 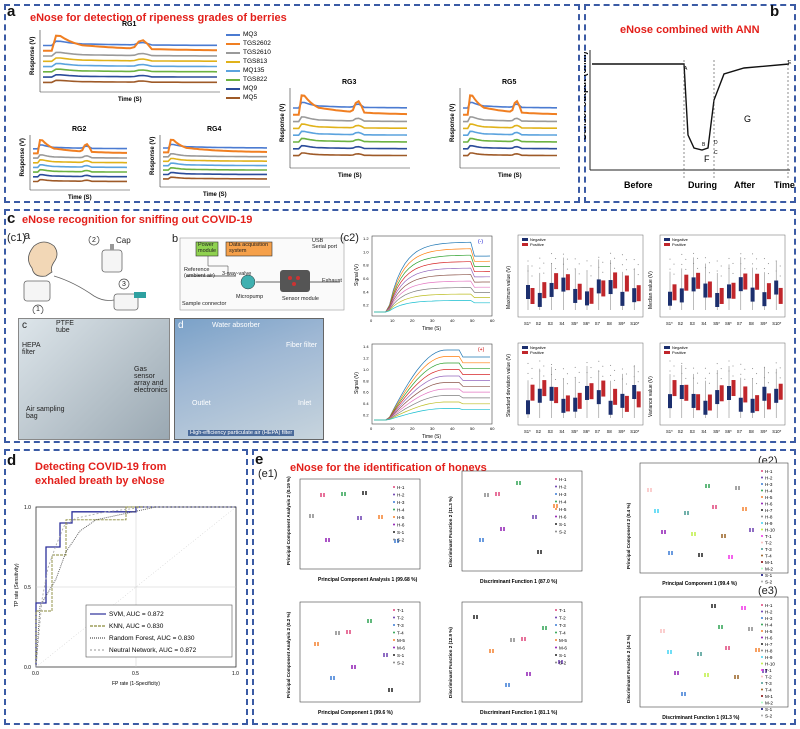 I want to click on diagonal, so click(x=136, y=587).